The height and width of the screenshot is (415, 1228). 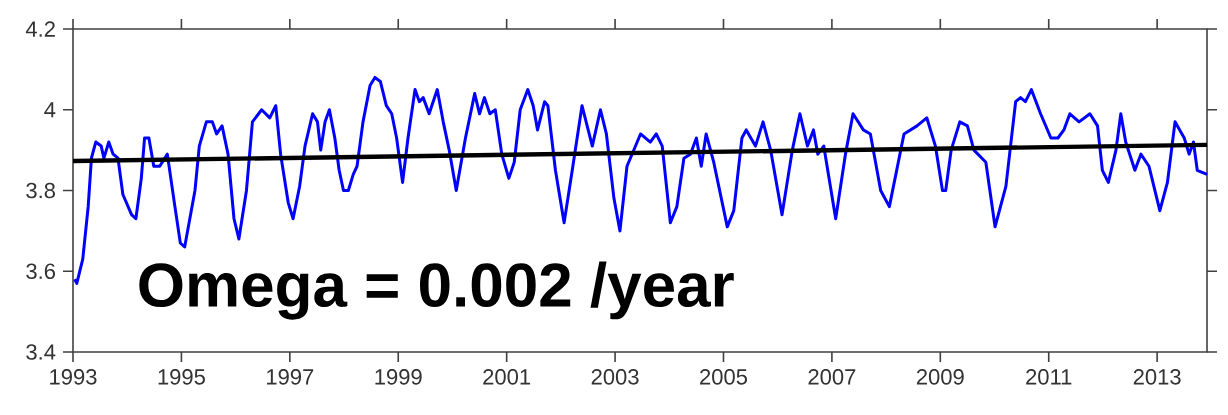 What do you see at coordinates (290, 377) in the screenshot?
I see `x-tick-label: 1997` at bounding box center [290, 377].